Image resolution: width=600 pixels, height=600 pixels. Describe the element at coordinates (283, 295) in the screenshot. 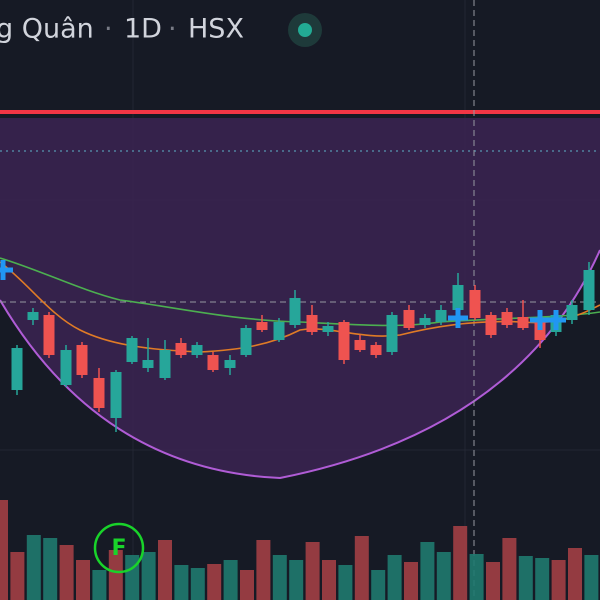

I see `signals` at that location.